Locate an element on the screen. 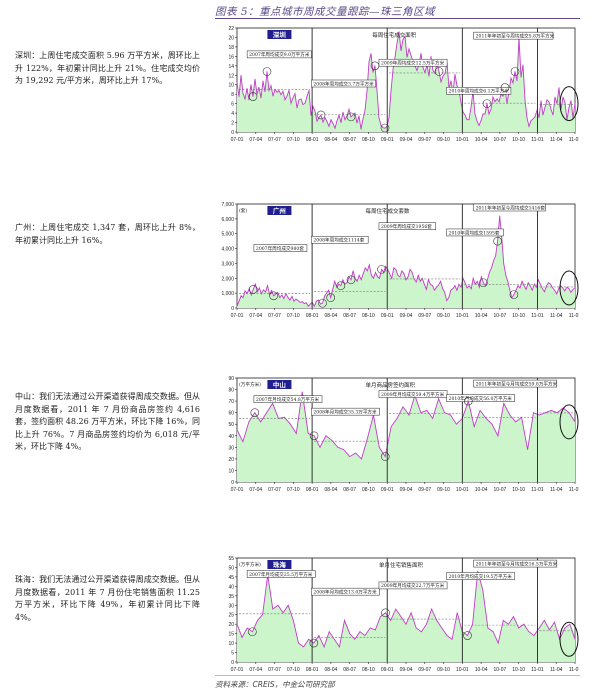 This screenshot has width=595, height=695. y-tick-label: 6,000 is located at coordinates (227, 220).